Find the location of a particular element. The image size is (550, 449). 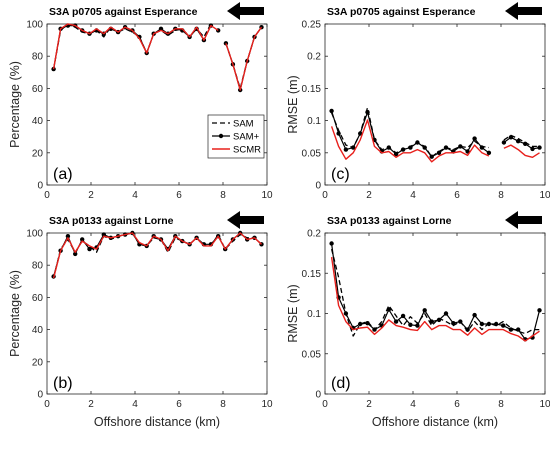

series-sam is located at coordinates (435, 292).